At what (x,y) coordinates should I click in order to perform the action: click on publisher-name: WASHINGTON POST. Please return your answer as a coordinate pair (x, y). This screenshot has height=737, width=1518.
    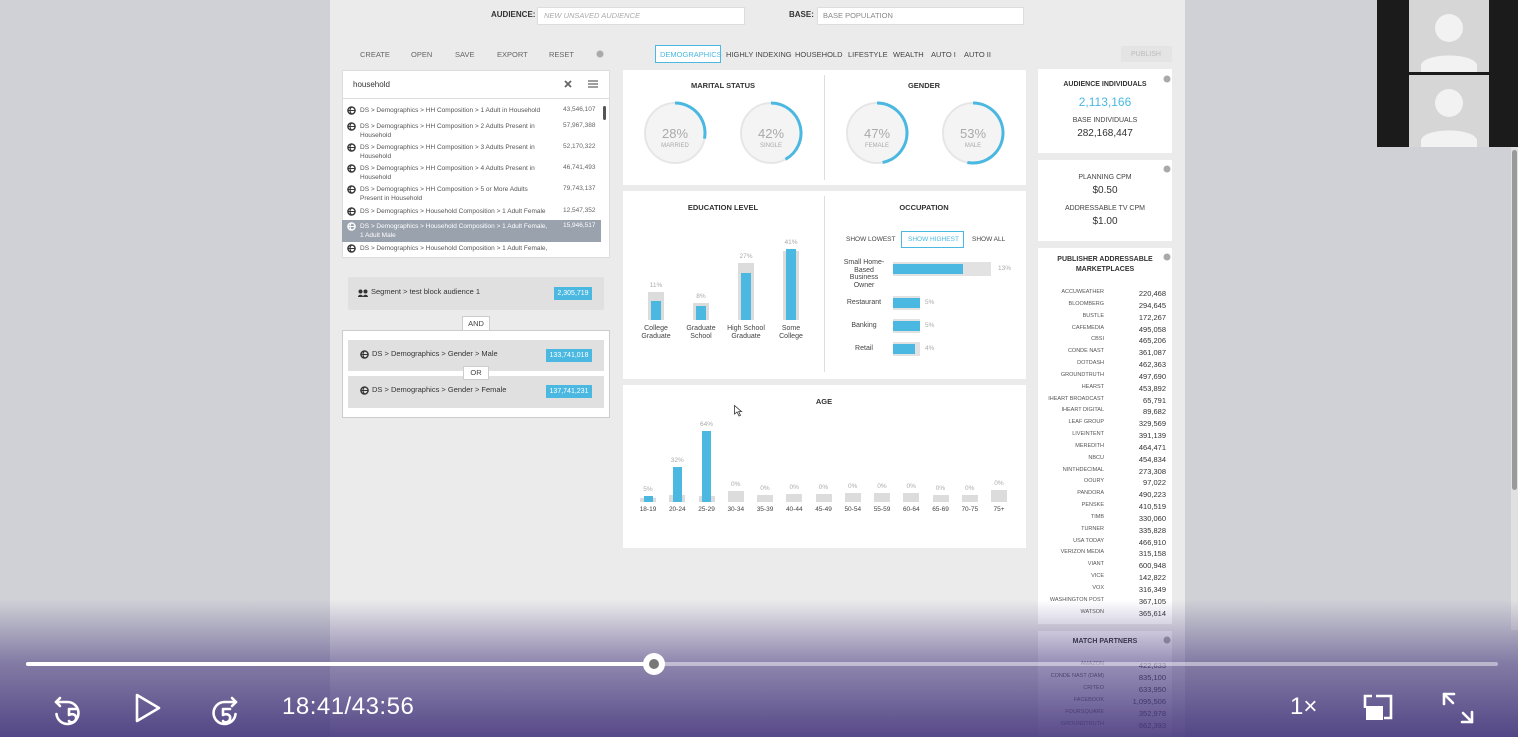
    Looking at the image, I should click on (1054, 600).